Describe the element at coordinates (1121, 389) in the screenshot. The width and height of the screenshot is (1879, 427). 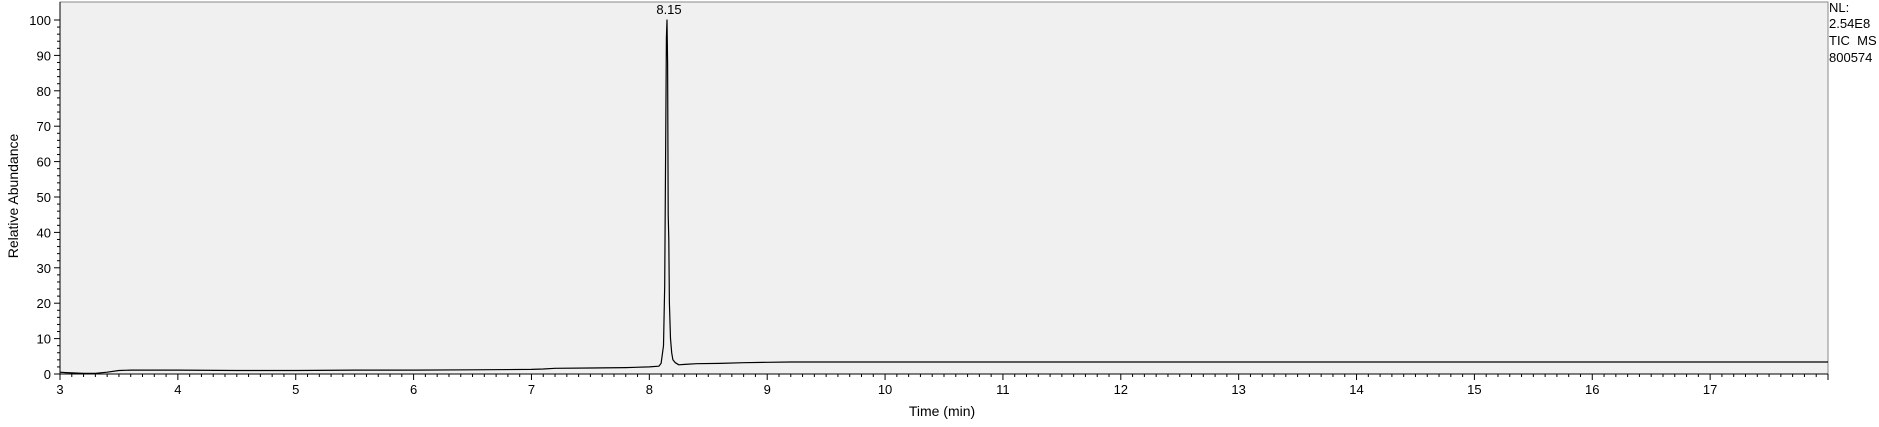
I see `x-tick-label: 12` at that location.